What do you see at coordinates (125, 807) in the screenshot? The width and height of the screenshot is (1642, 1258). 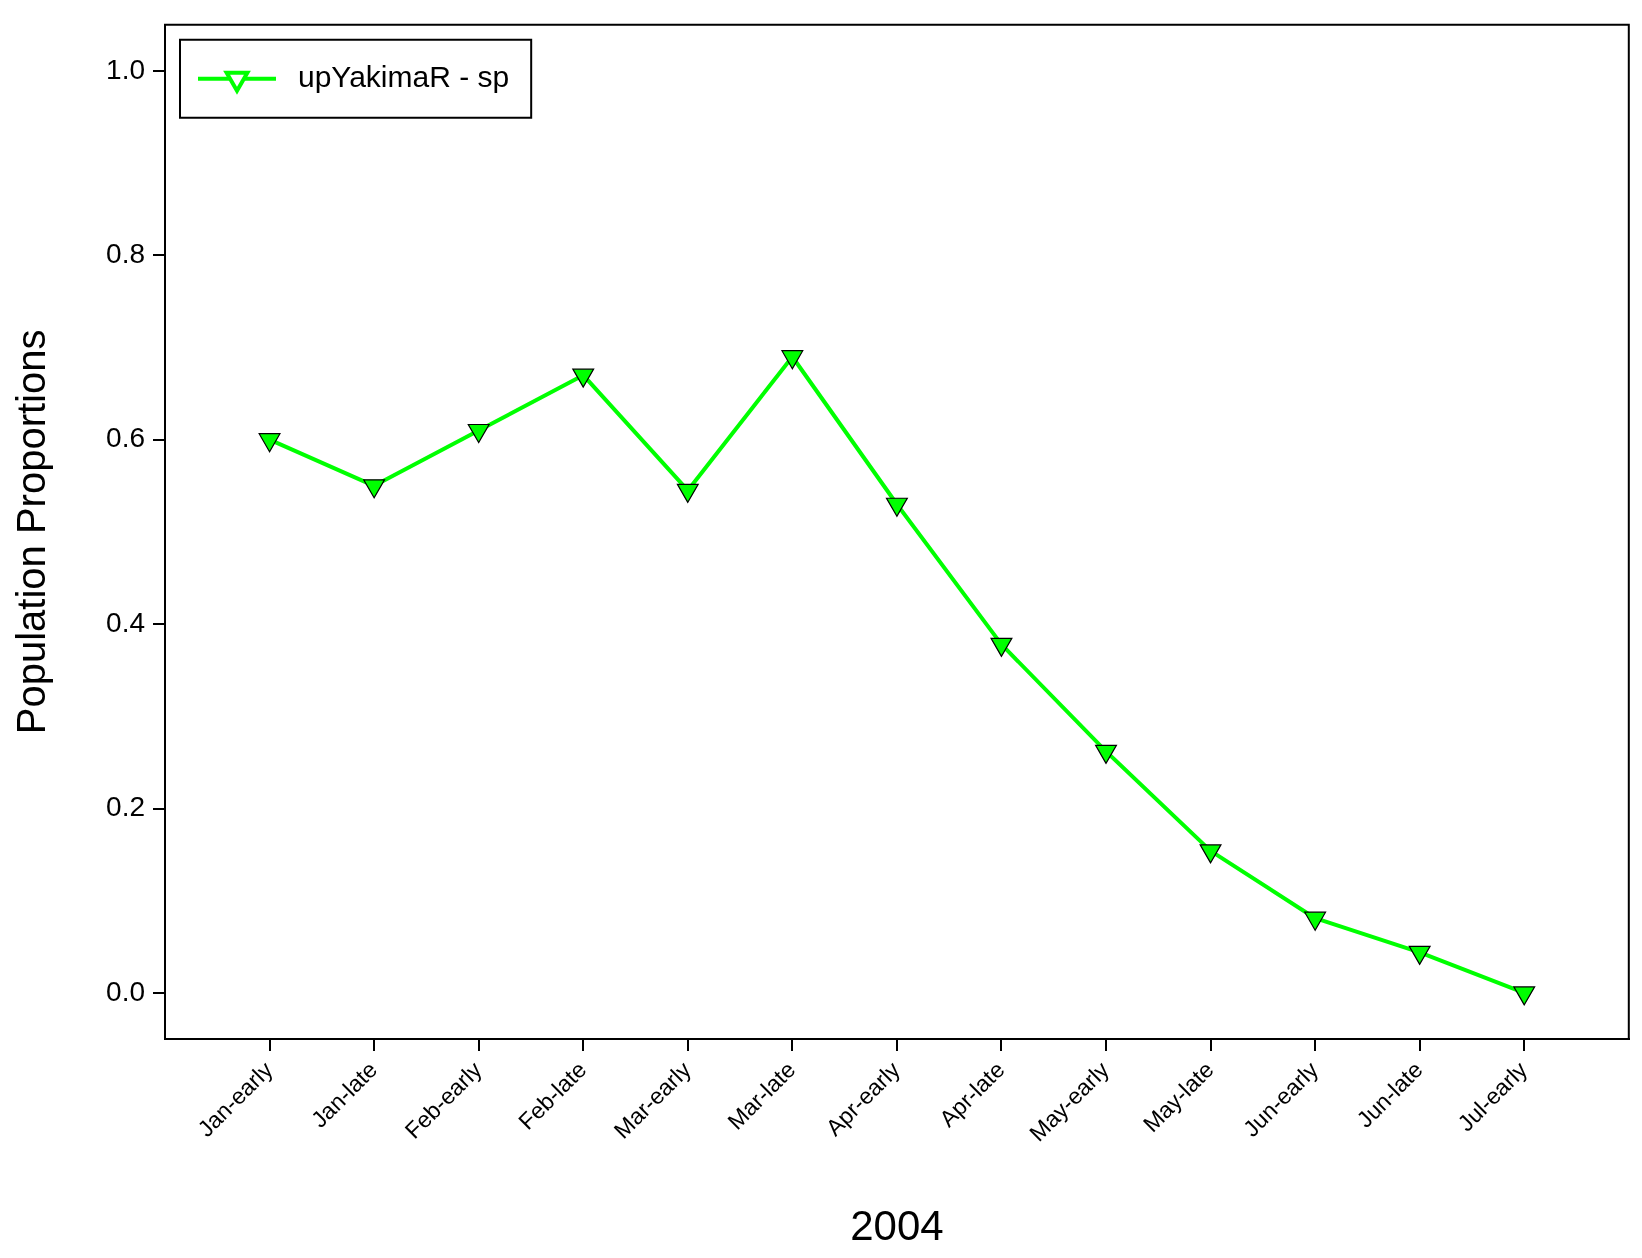 I see `y-tick-label: 0.2` at bounding box center [125, 807].